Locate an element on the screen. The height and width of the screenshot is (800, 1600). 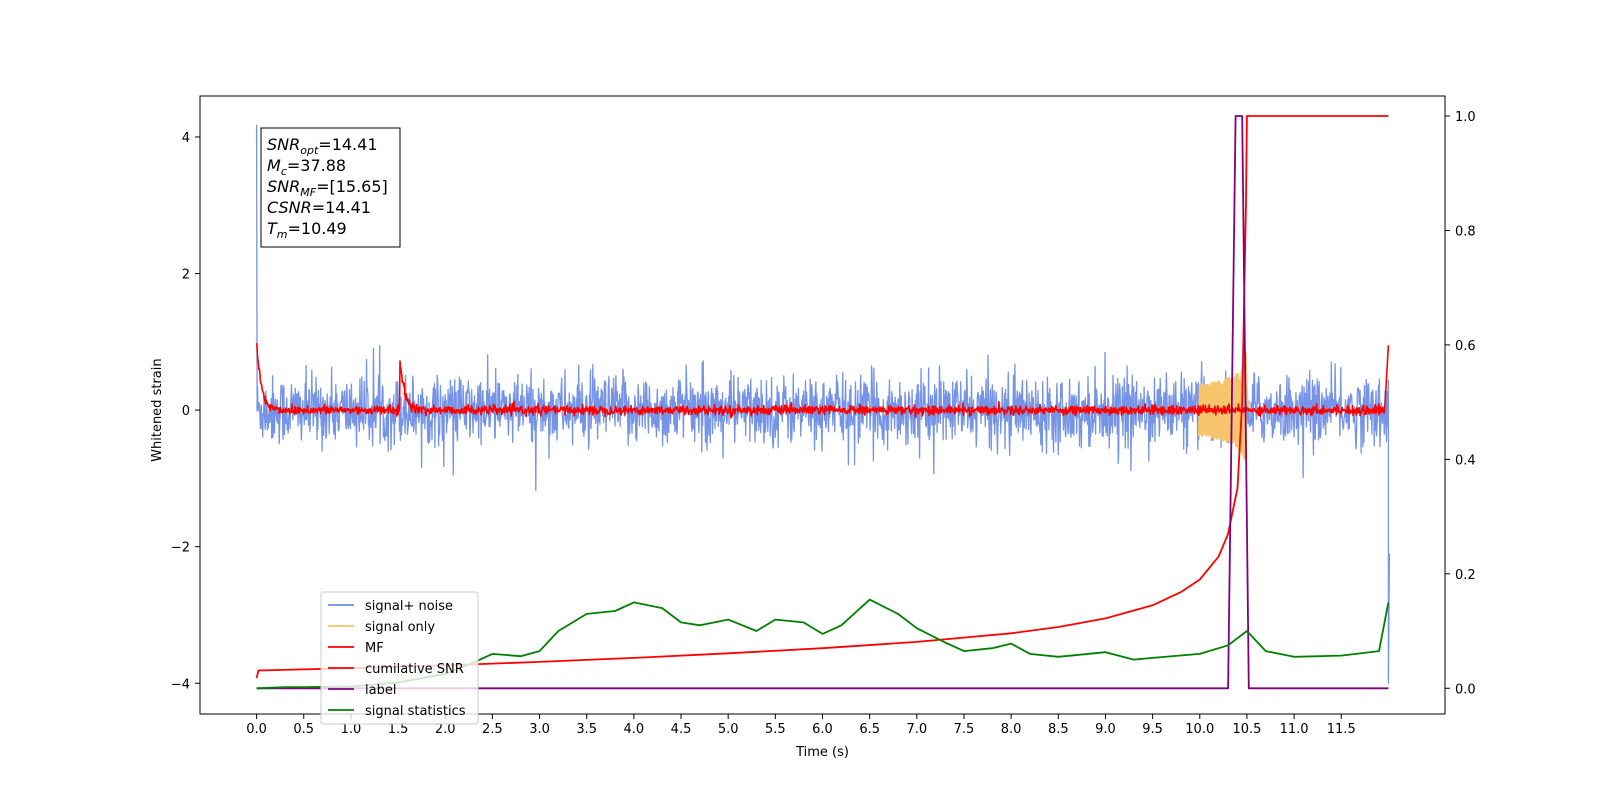
x-tick-label: 0.5 is located at coordinates (303, 729).